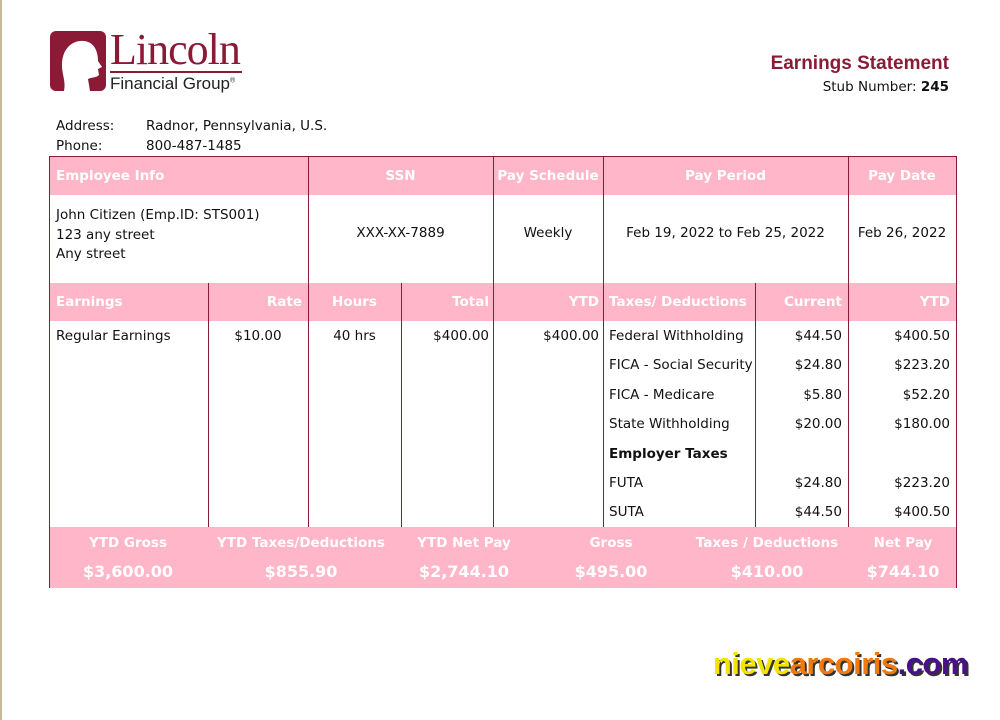 The image size is (1000, 720). I want to click on deduction-current: $20.00, so click(818, 424).